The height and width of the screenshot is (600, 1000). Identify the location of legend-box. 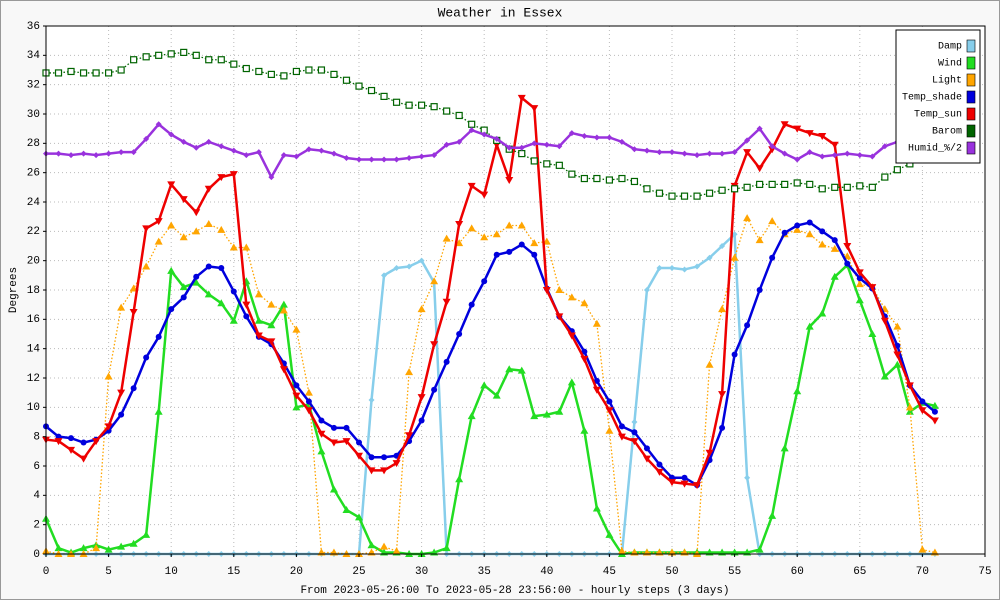
(938, 96).